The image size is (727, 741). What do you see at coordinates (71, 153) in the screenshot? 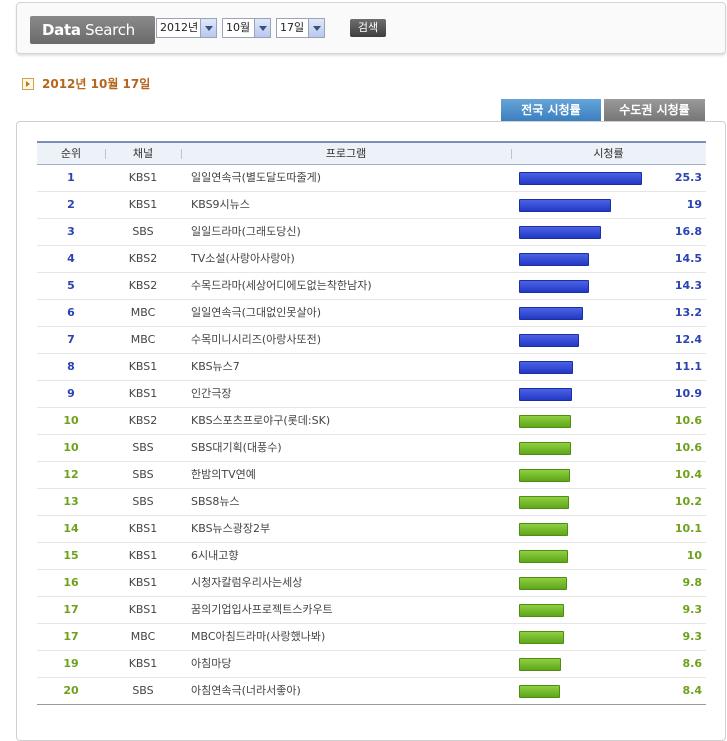
I see `header-rank: 순위` at bounding box center [71, 153].